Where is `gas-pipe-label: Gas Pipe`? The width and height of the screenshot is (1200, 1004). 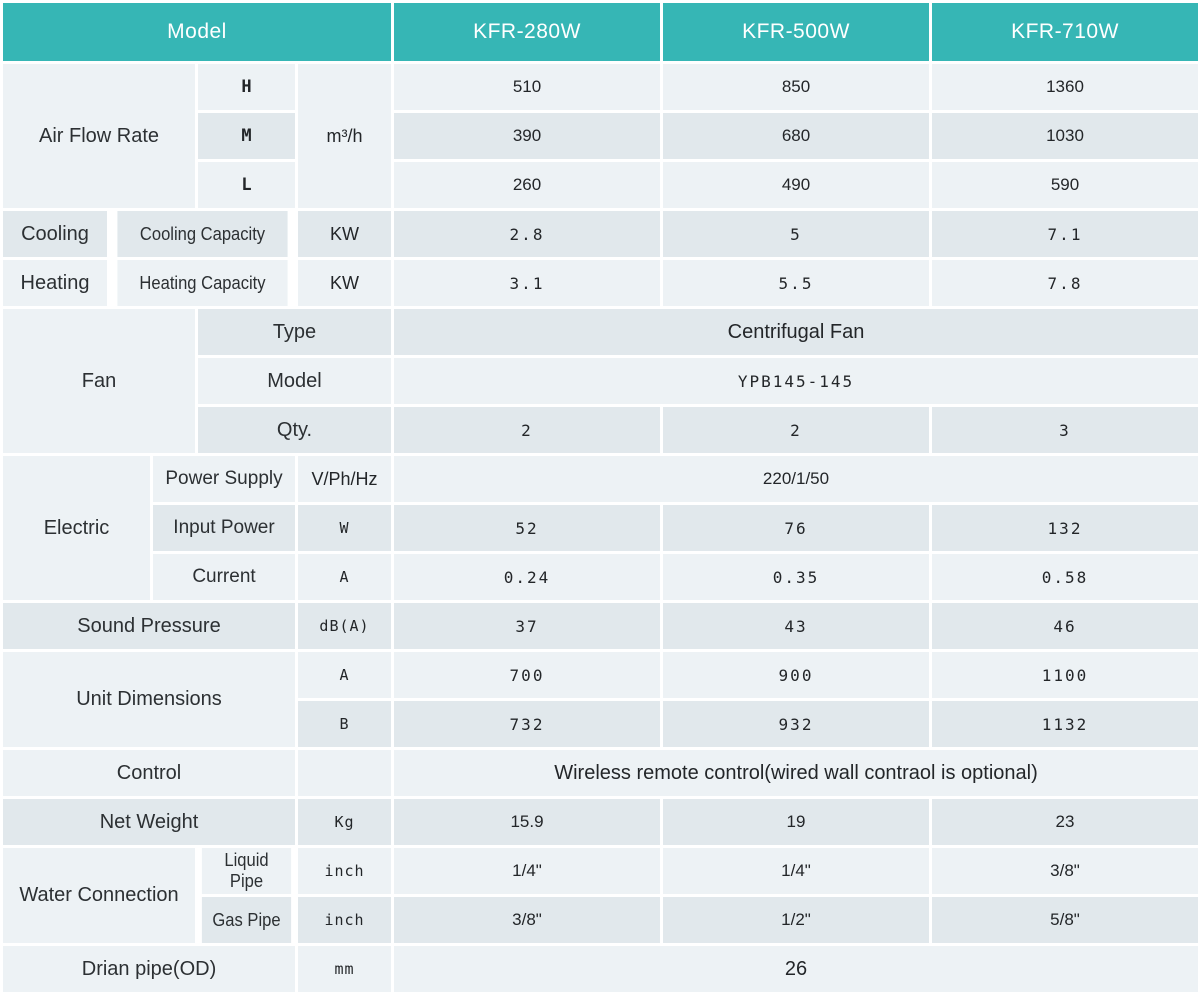 gas-pipe-label: Gas Pipe is located at coordinates (246, 920).